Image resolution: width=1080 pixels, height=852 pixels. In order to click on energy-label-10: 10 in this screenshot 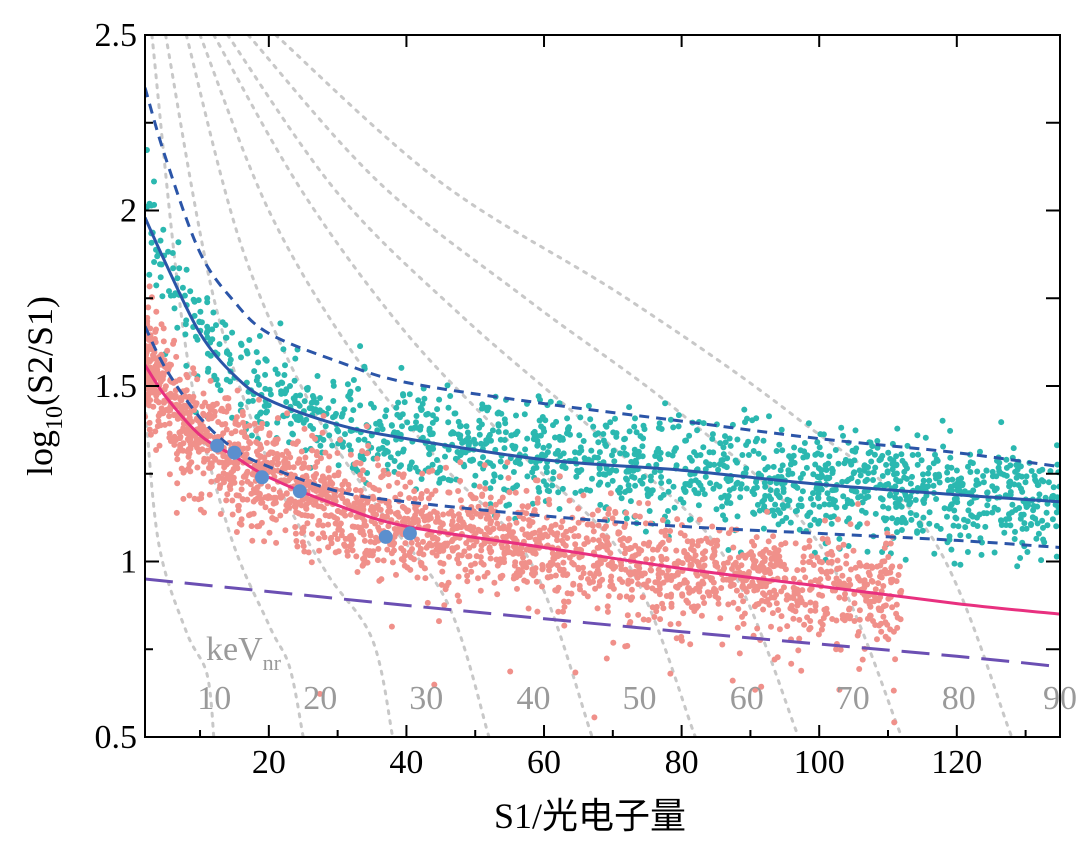, I will do `click(214, 698)`.